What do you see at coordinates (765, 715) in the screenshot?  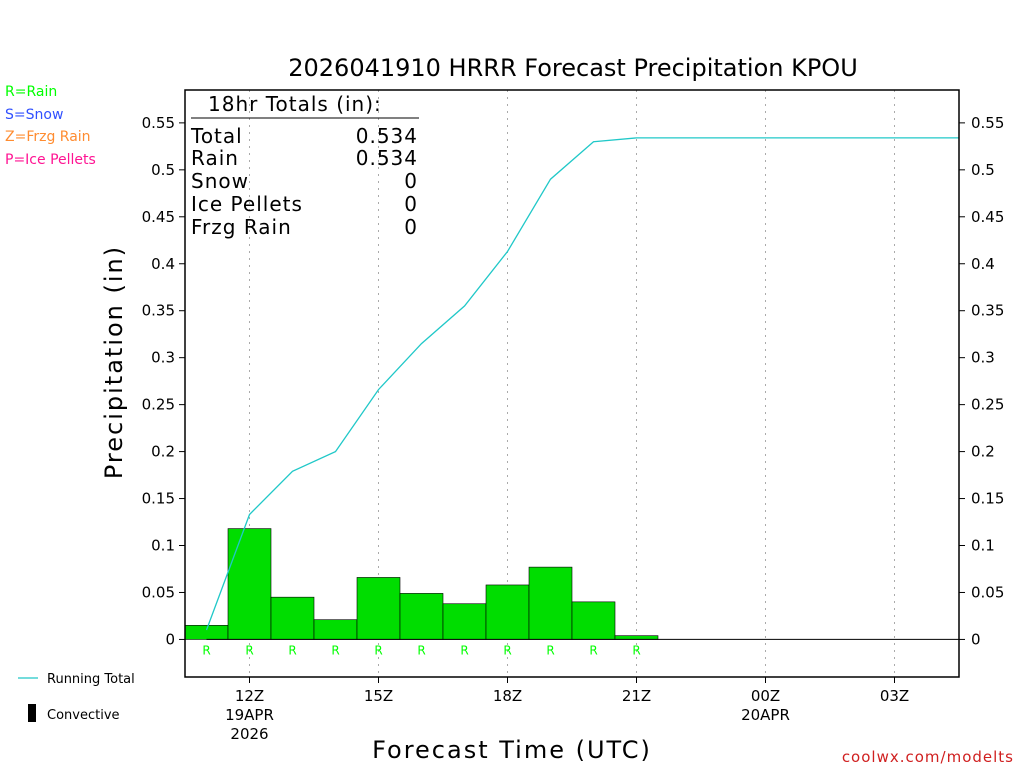 I see `x-tick-date-00Z: 20APR` at bounding box center [765, 715].